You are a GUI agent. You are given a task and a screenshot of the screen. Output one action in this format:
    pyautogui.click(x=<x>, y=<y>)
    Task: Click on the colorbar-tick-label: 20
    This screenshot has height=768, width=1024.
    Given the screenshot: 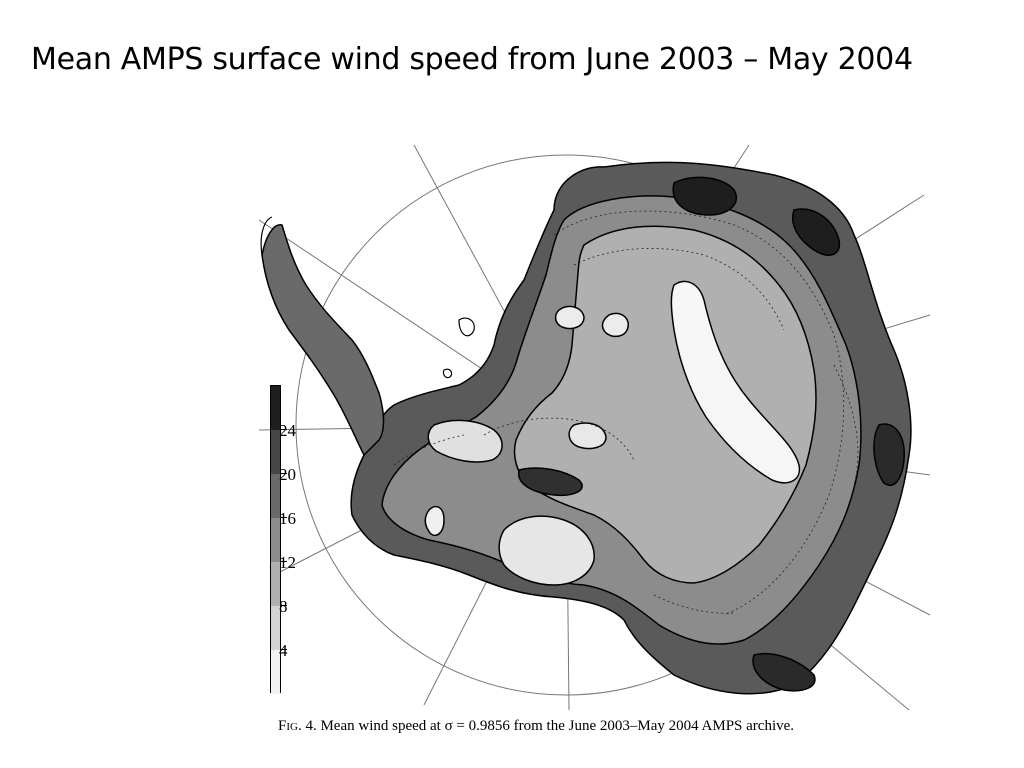 What is the action you would take?
    pyautogui.click(x=287, y=474)
    